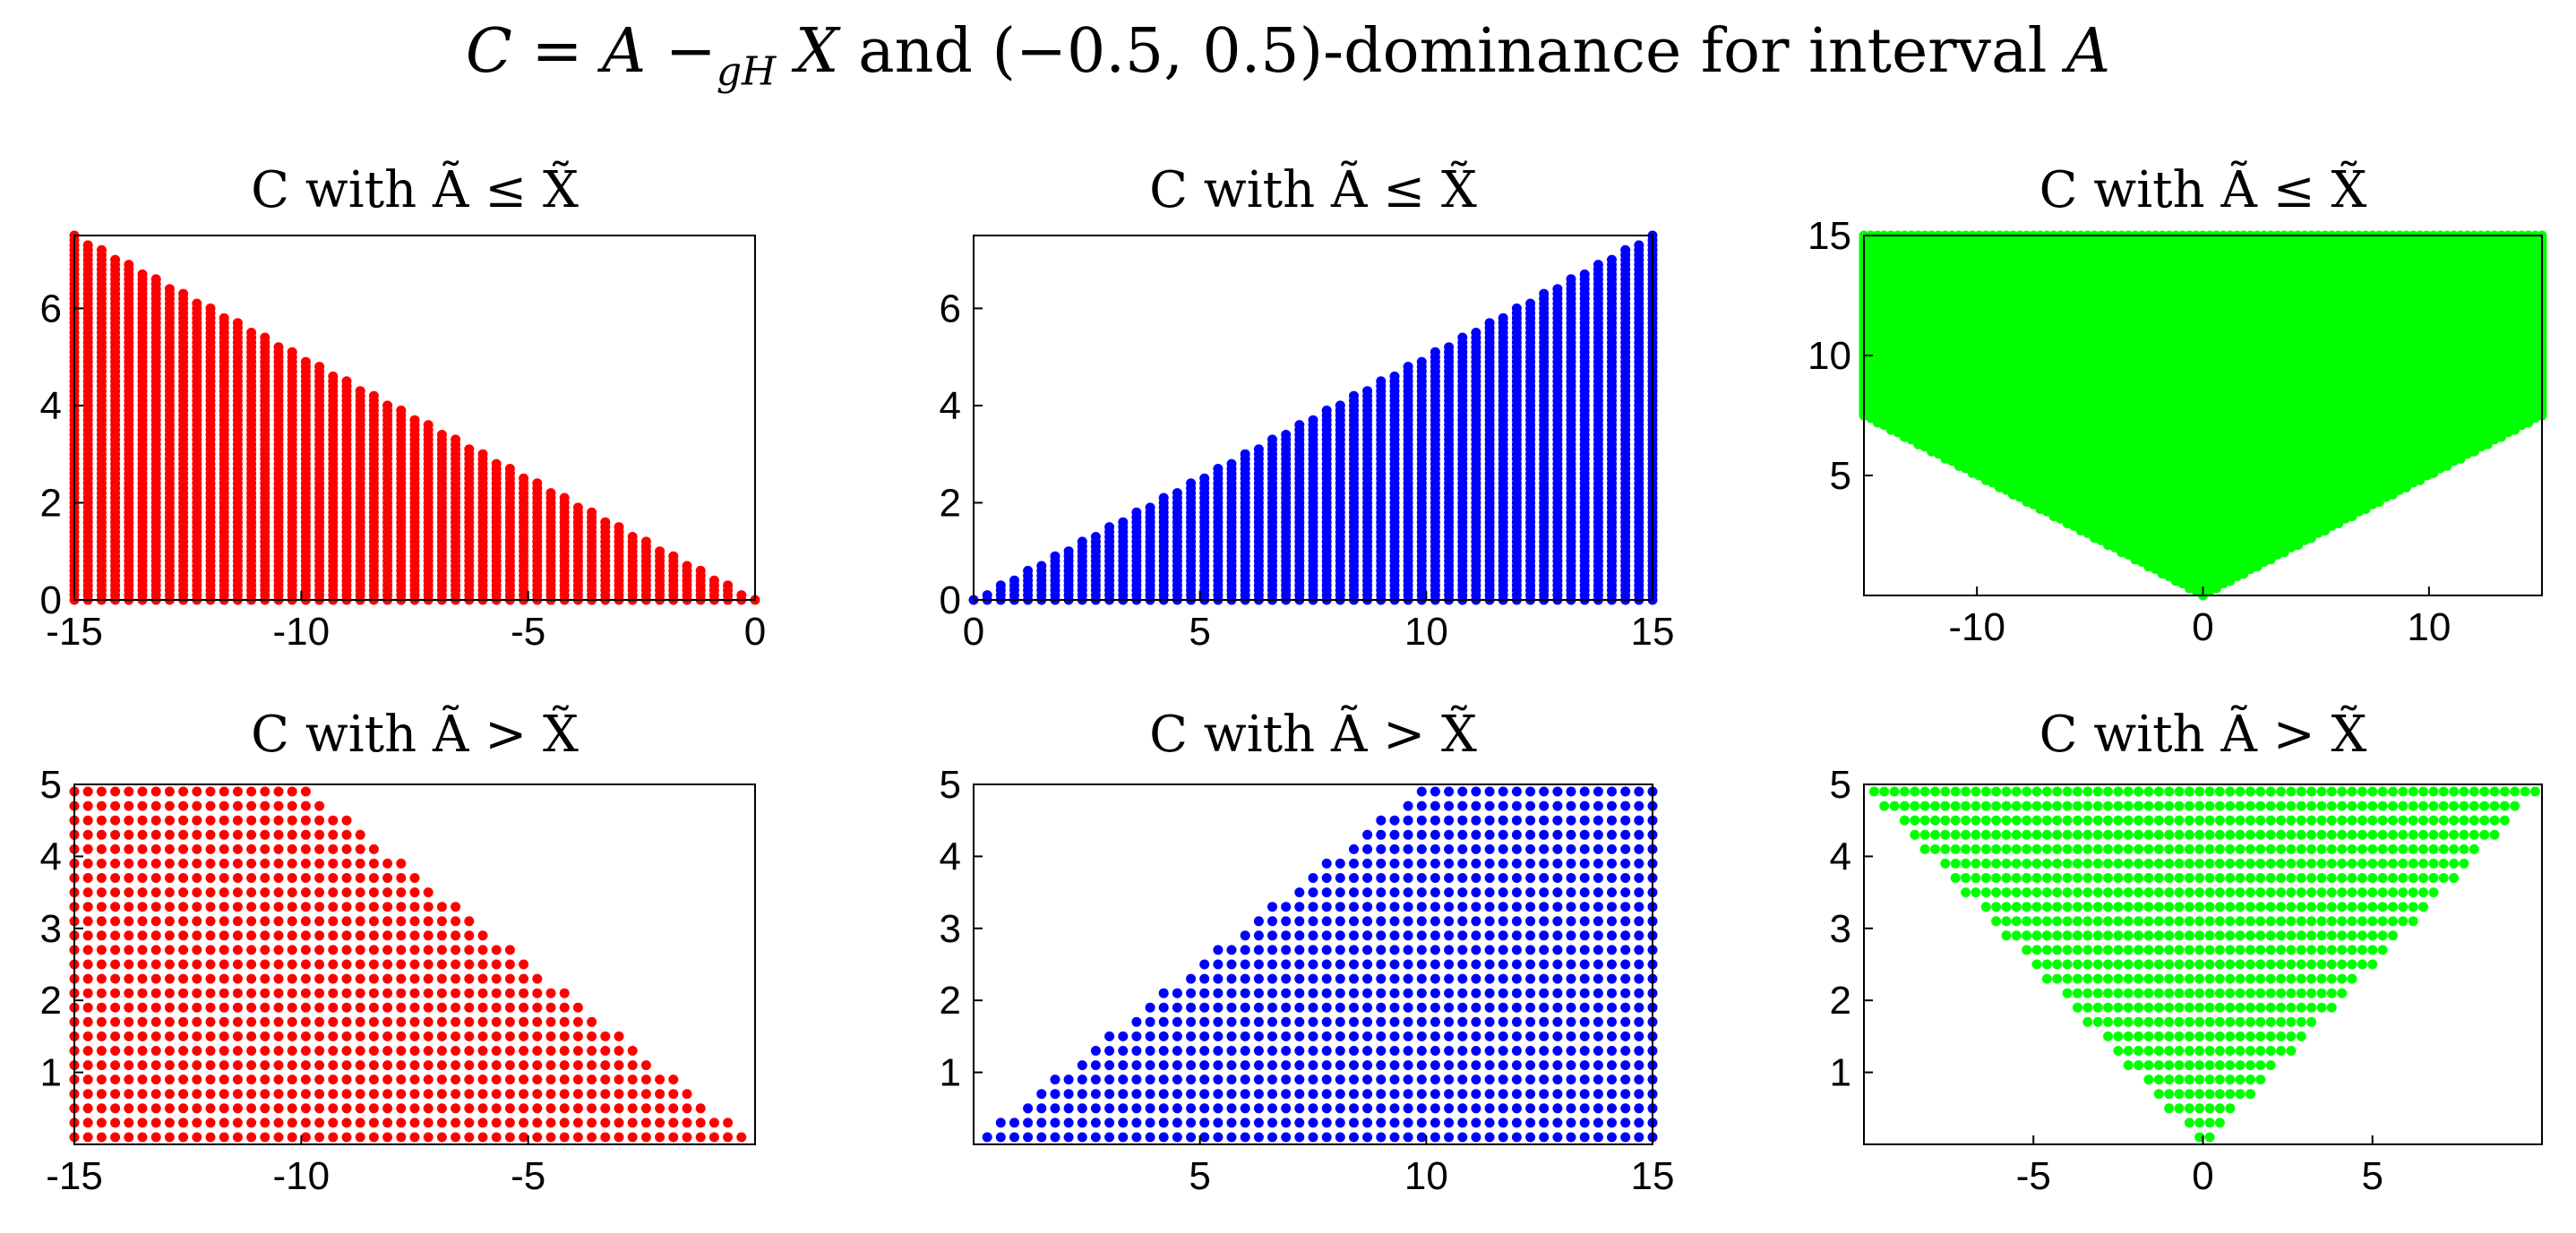 This screenshot has width=2576, height=1233. I want to click on title-tail: A, so click(2088, 52).